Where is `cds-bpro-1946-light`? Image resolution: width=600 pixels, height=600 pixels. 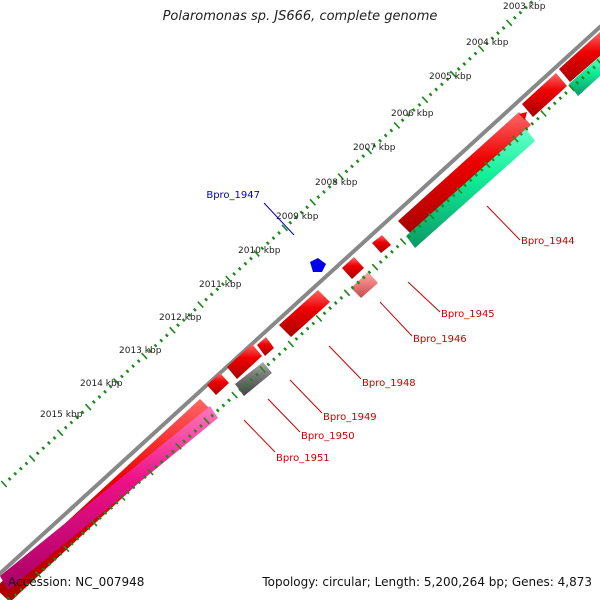 cds-bpro-1946-light is located at coordinates (364, 285).